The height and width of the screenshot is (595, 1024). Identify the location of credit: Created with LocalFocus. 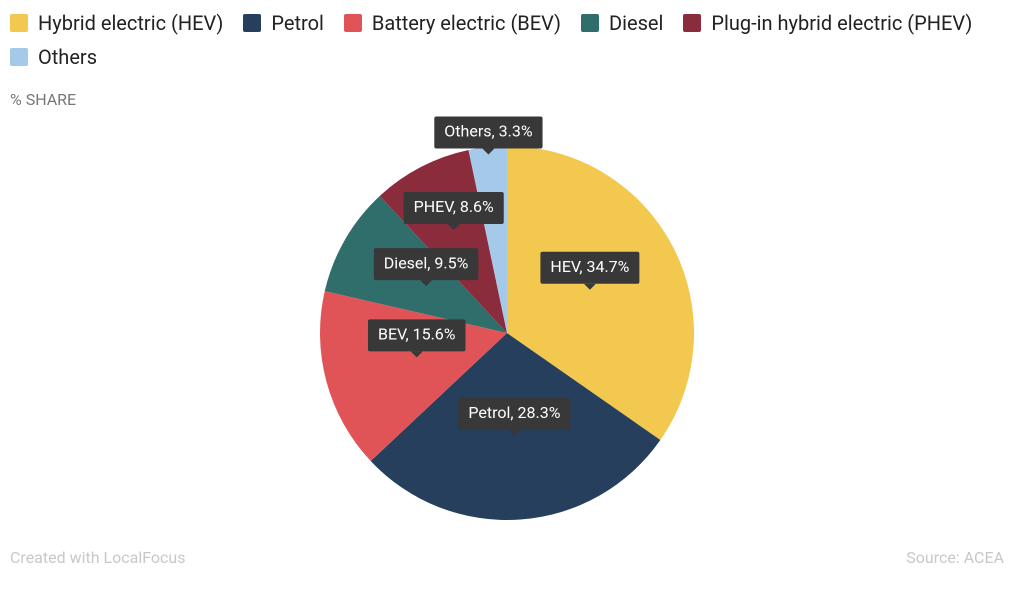
(98, 557).